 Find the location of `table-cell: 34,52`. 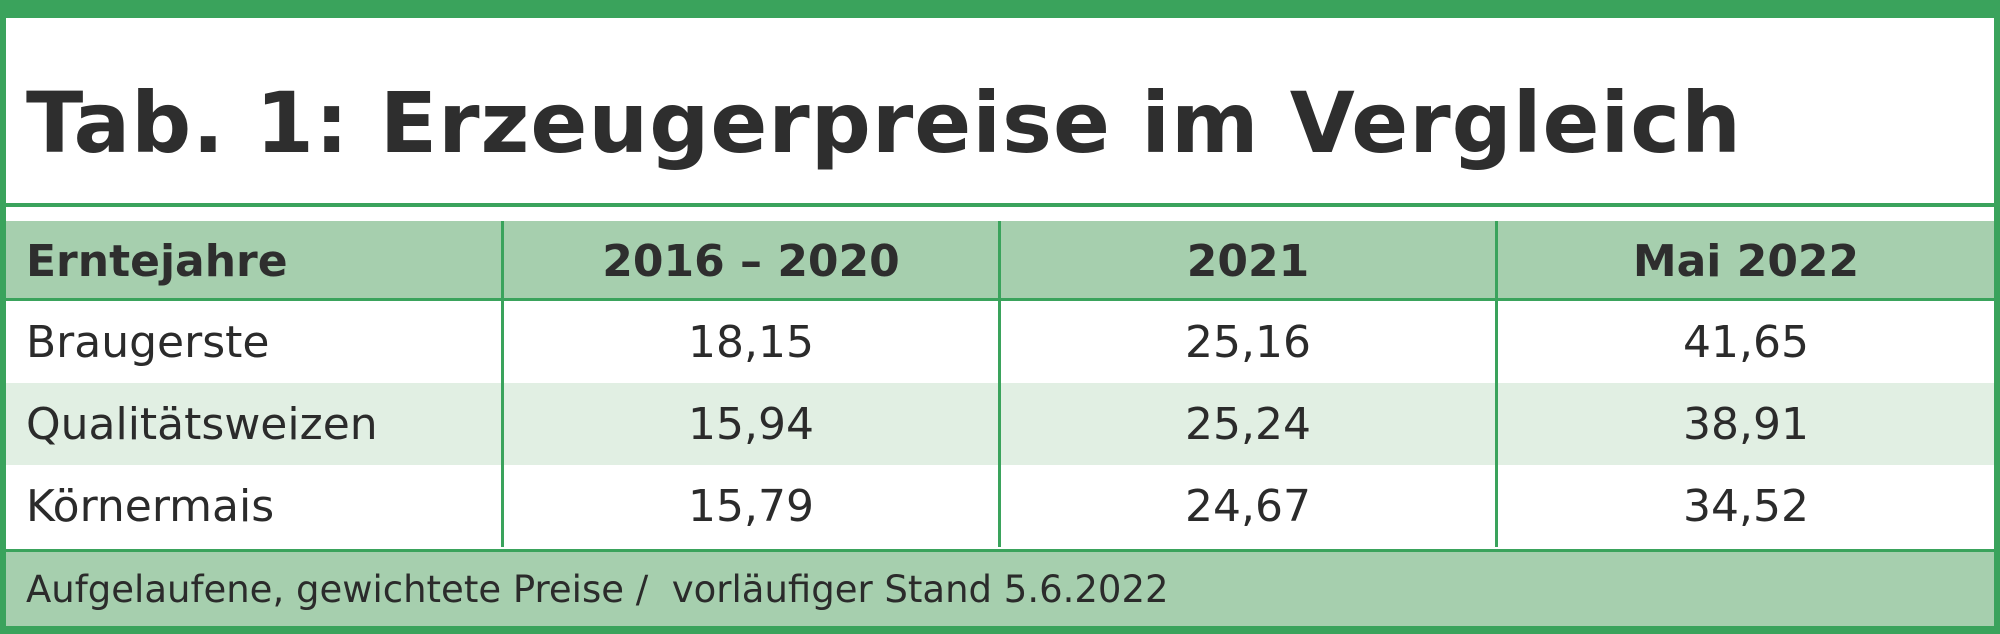

table-cell: 34,52 is located at coordinates (1746, 506).